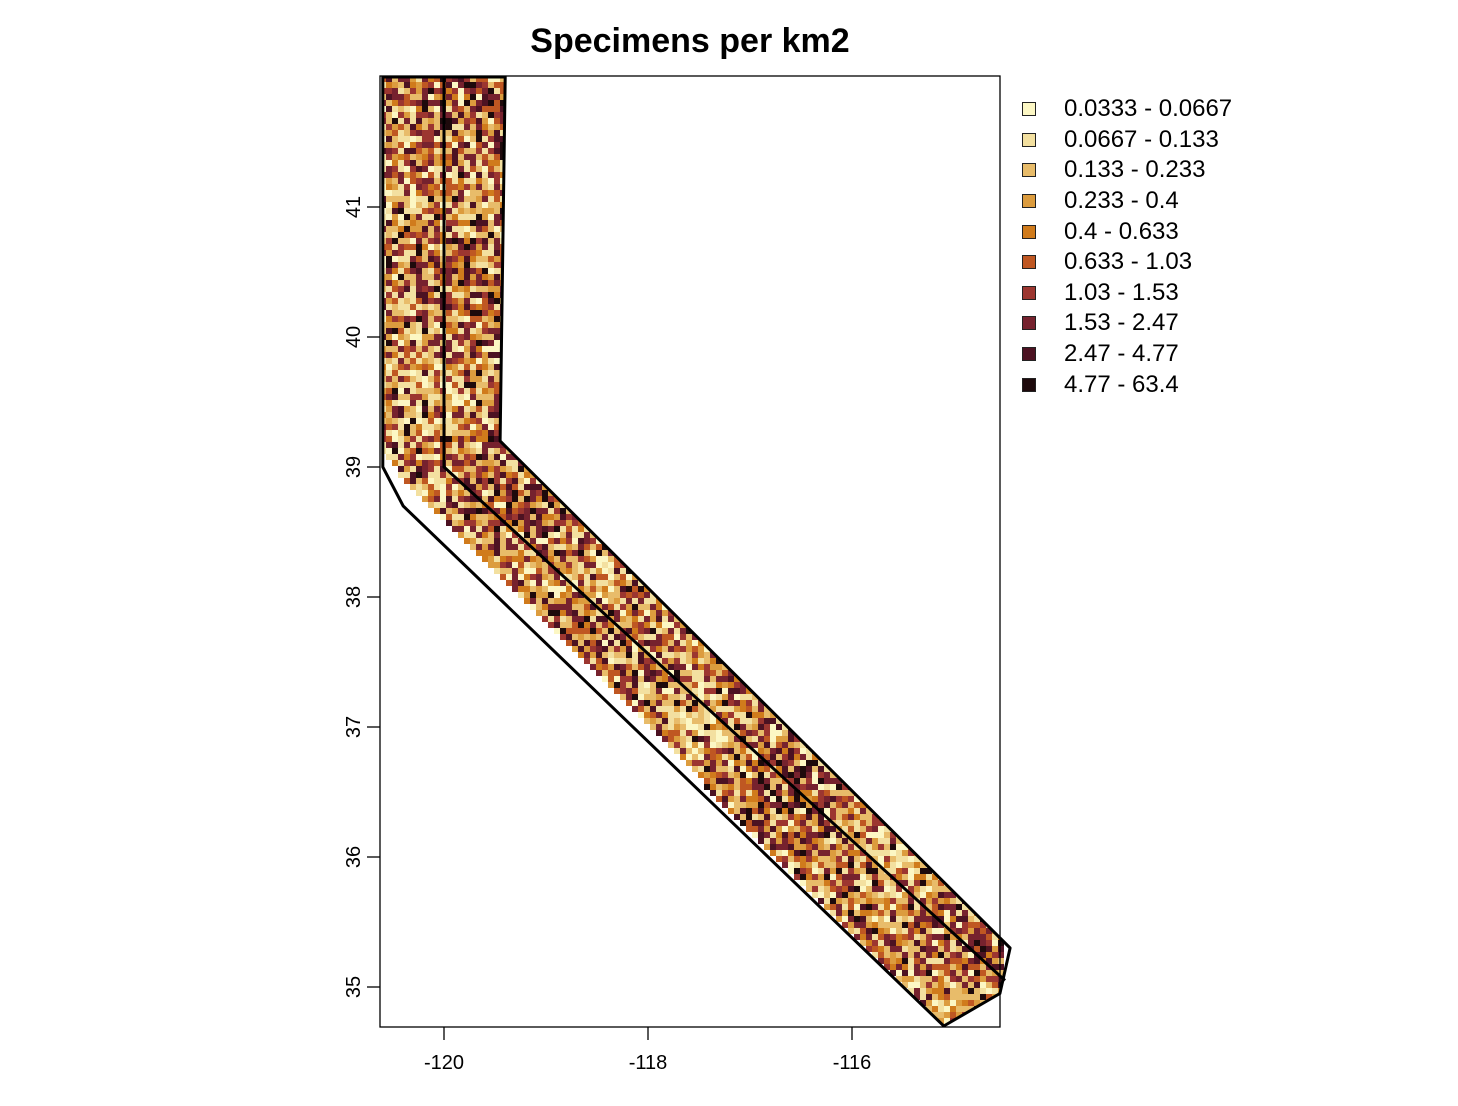 Image resolution: width=1458 pixels, height=1106 pixels. What do you see at coordinates (852, 1063) in the screenshot?
I see `x-tick-label: -116` at bounding box center [852, 1063].